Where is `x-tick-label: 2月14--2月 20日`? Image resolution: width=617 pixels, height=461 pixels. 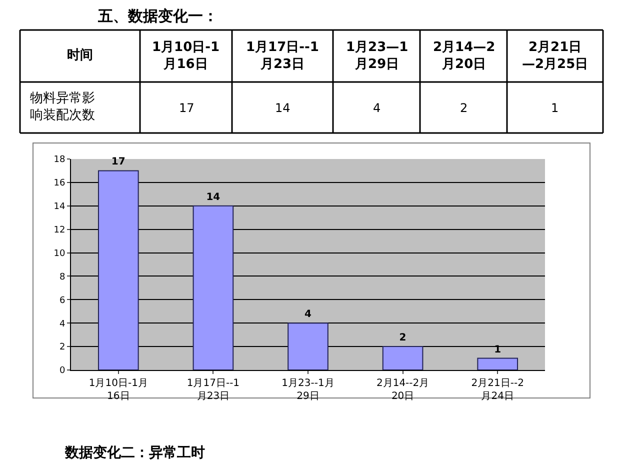
x-tick-label: 2月14--2月 20日 is located at coordinates (403, 390).